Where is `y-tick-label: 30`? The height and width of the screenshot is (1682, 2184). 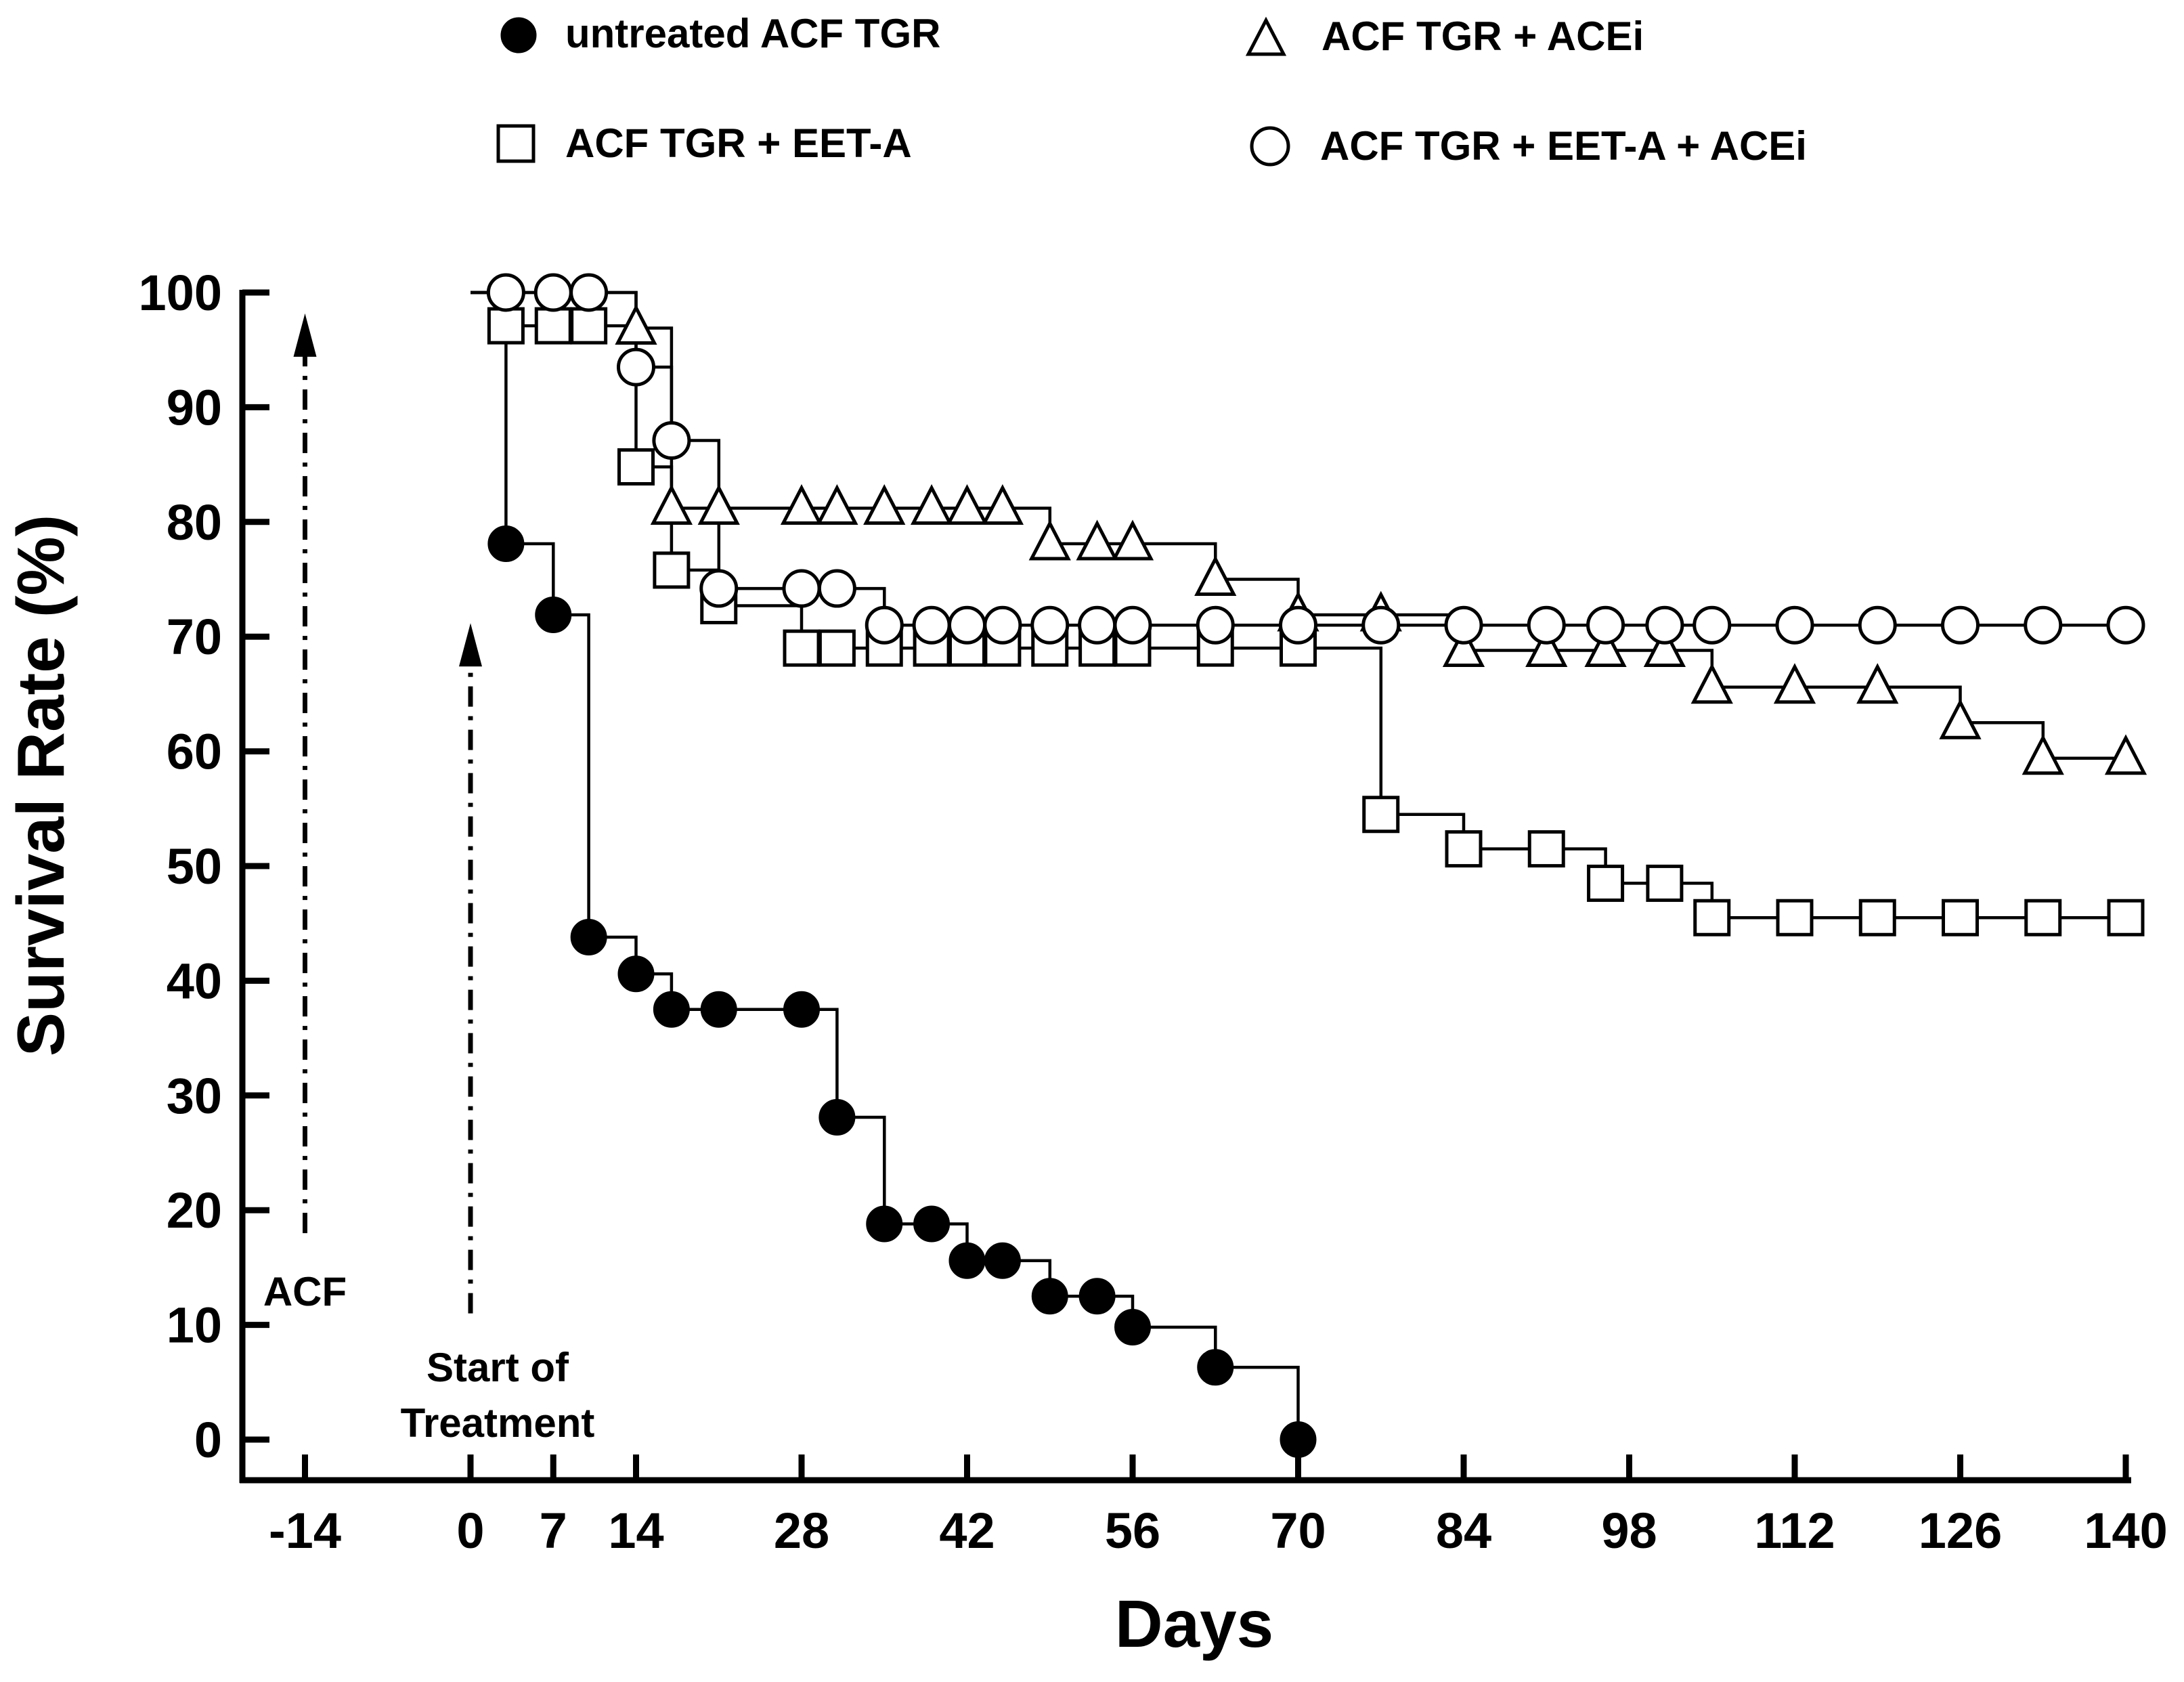
y-tick-label: 30 is located at coordinates (194, 1096).